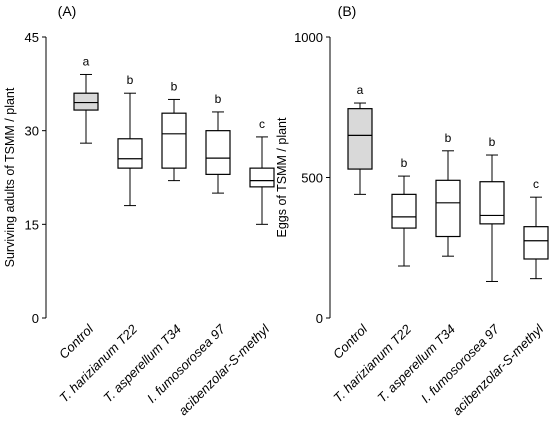  I want to click on box-3: b T. asperellum T34, so click(417, 268).